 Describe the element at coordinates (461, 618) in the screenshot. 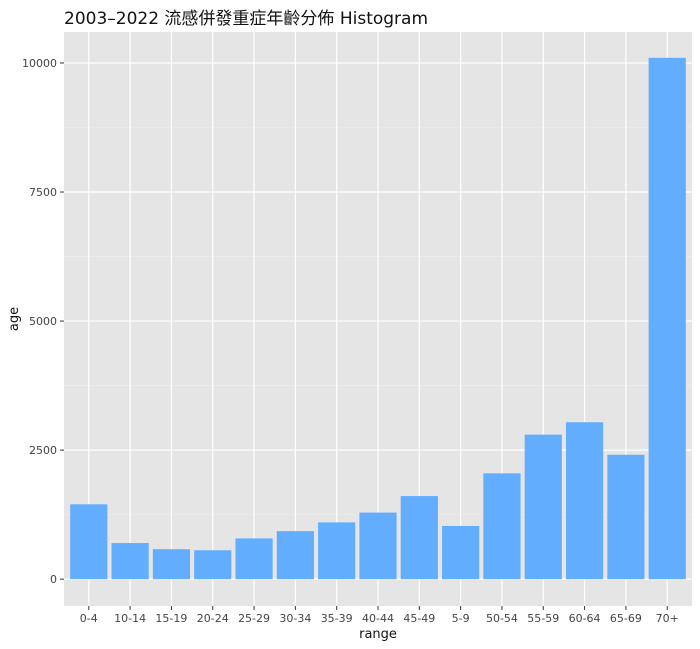

I see `x-tick-label: 5-9` at that location.